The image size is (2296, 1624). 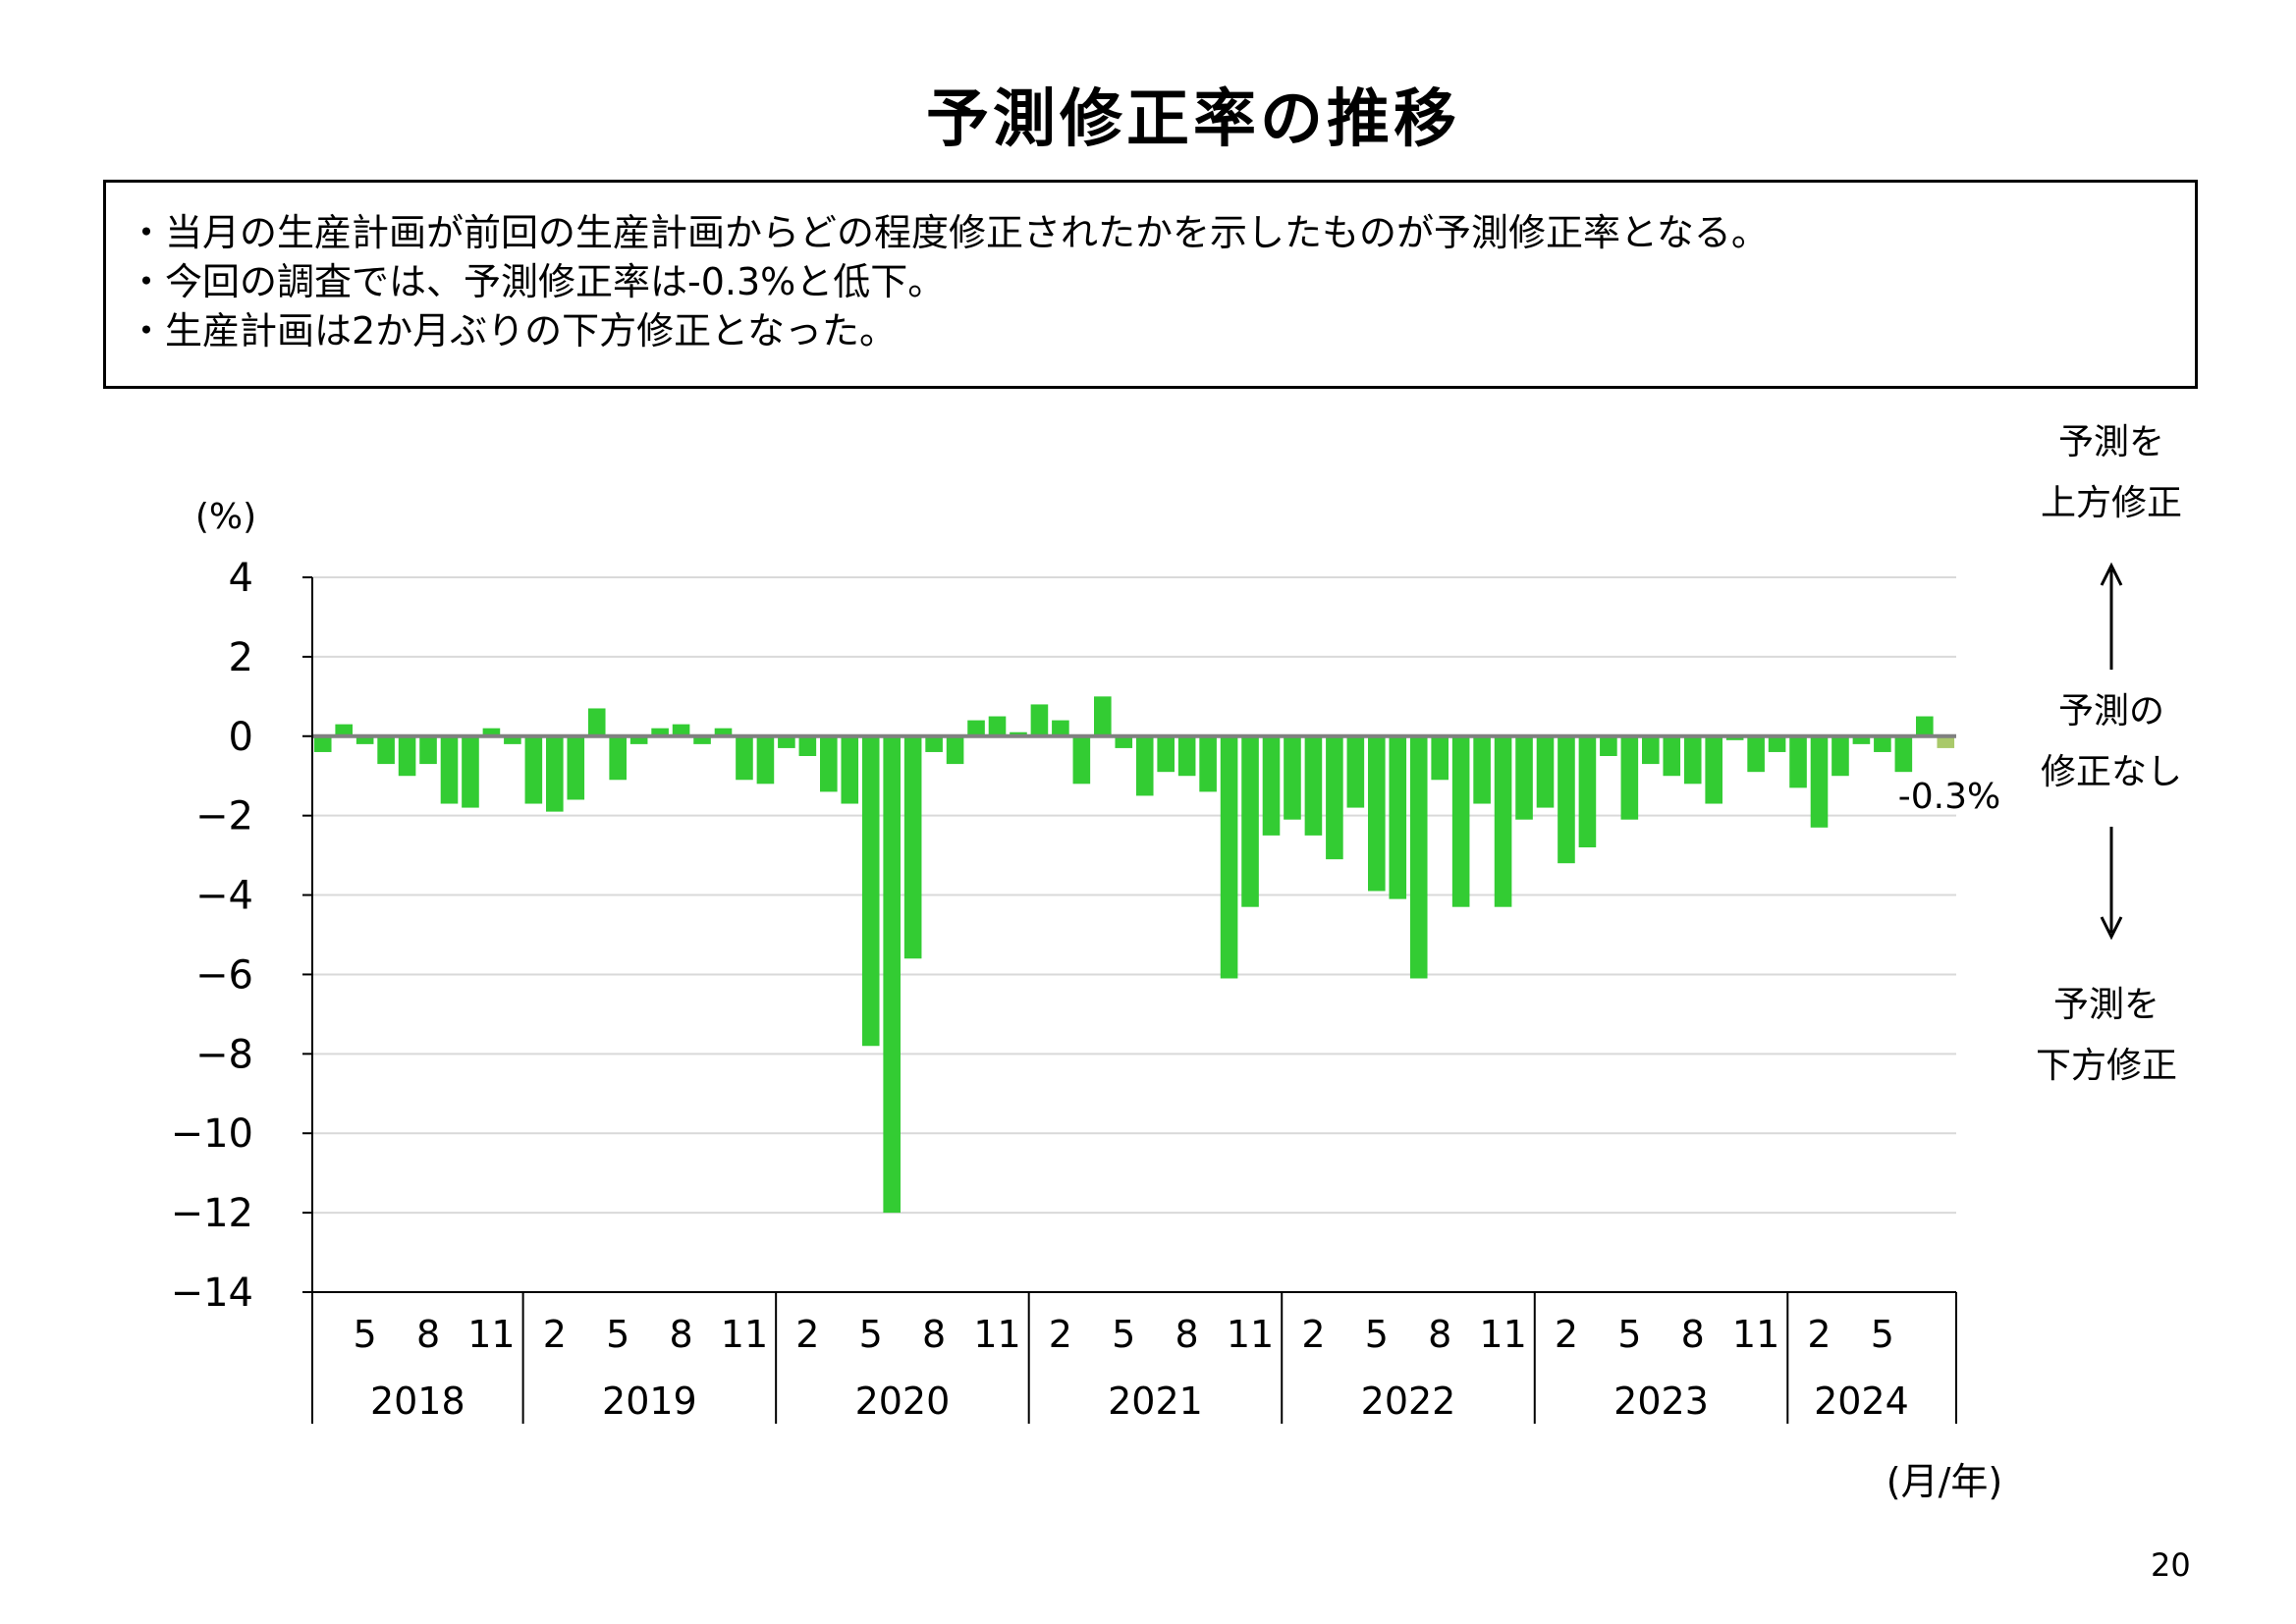 What do you see at coordinates (2171, 1565) in the screenshot?
I see `page-number: 20` at bounding box center [2171, 1565].